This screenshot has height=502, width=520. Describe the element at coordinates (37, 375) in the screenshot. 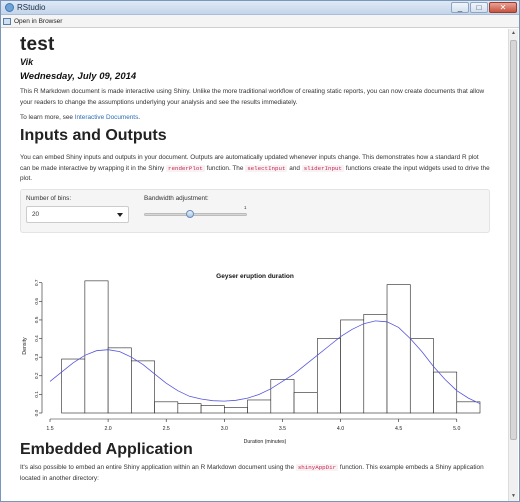

I see `y-tick-label: 0.2` at that location.